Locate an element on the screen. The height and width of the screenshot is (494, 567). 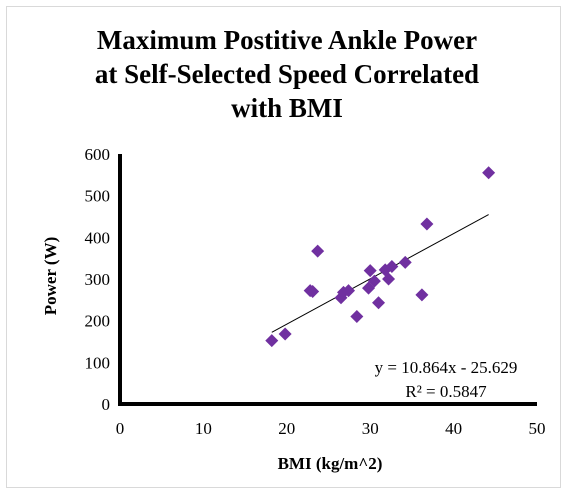
chart-title-line-3: with BMI is located at coordinates (287, 108).